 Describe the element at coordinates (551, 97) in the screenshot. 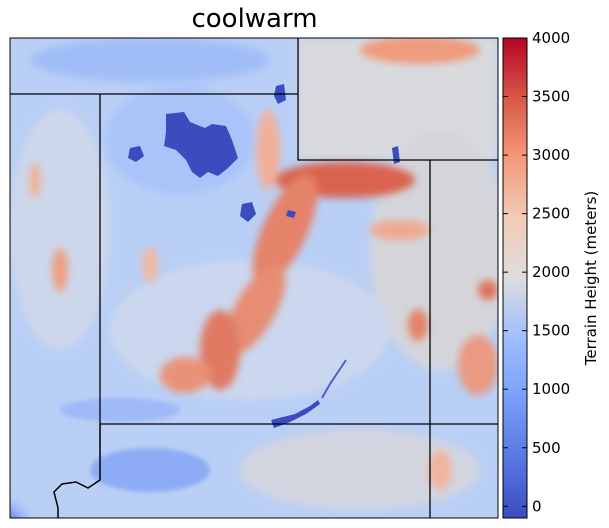

I see `colorbar-tick-label: 3500` at that location.